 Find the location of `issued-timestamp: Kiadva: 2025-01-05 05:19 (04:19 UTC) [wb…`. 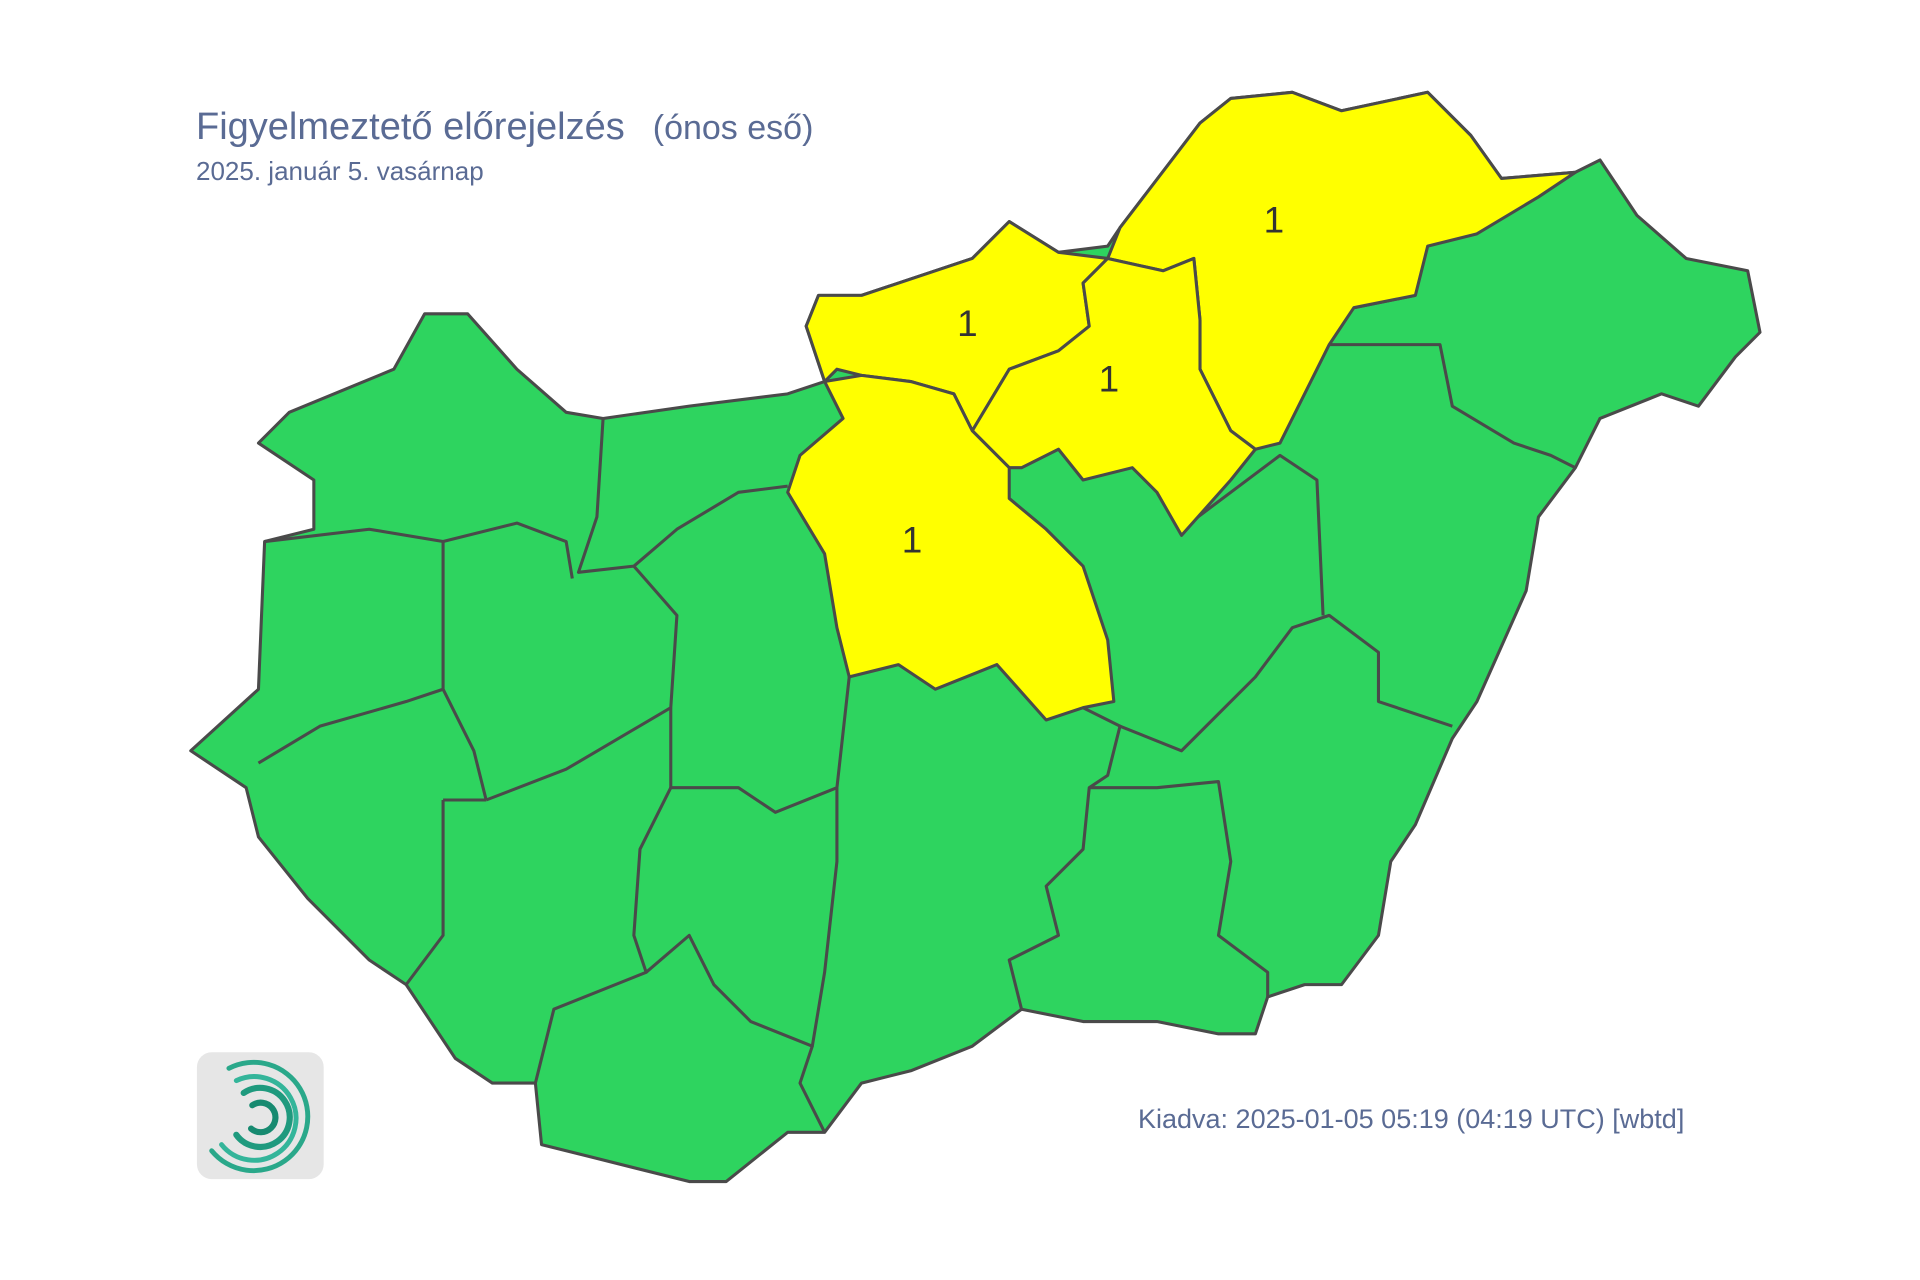

issued-timestamp: Kiadva: 2025-01-05 05:19 (04:19 UTC) [wb… is located at coordinates (1411, 1119).